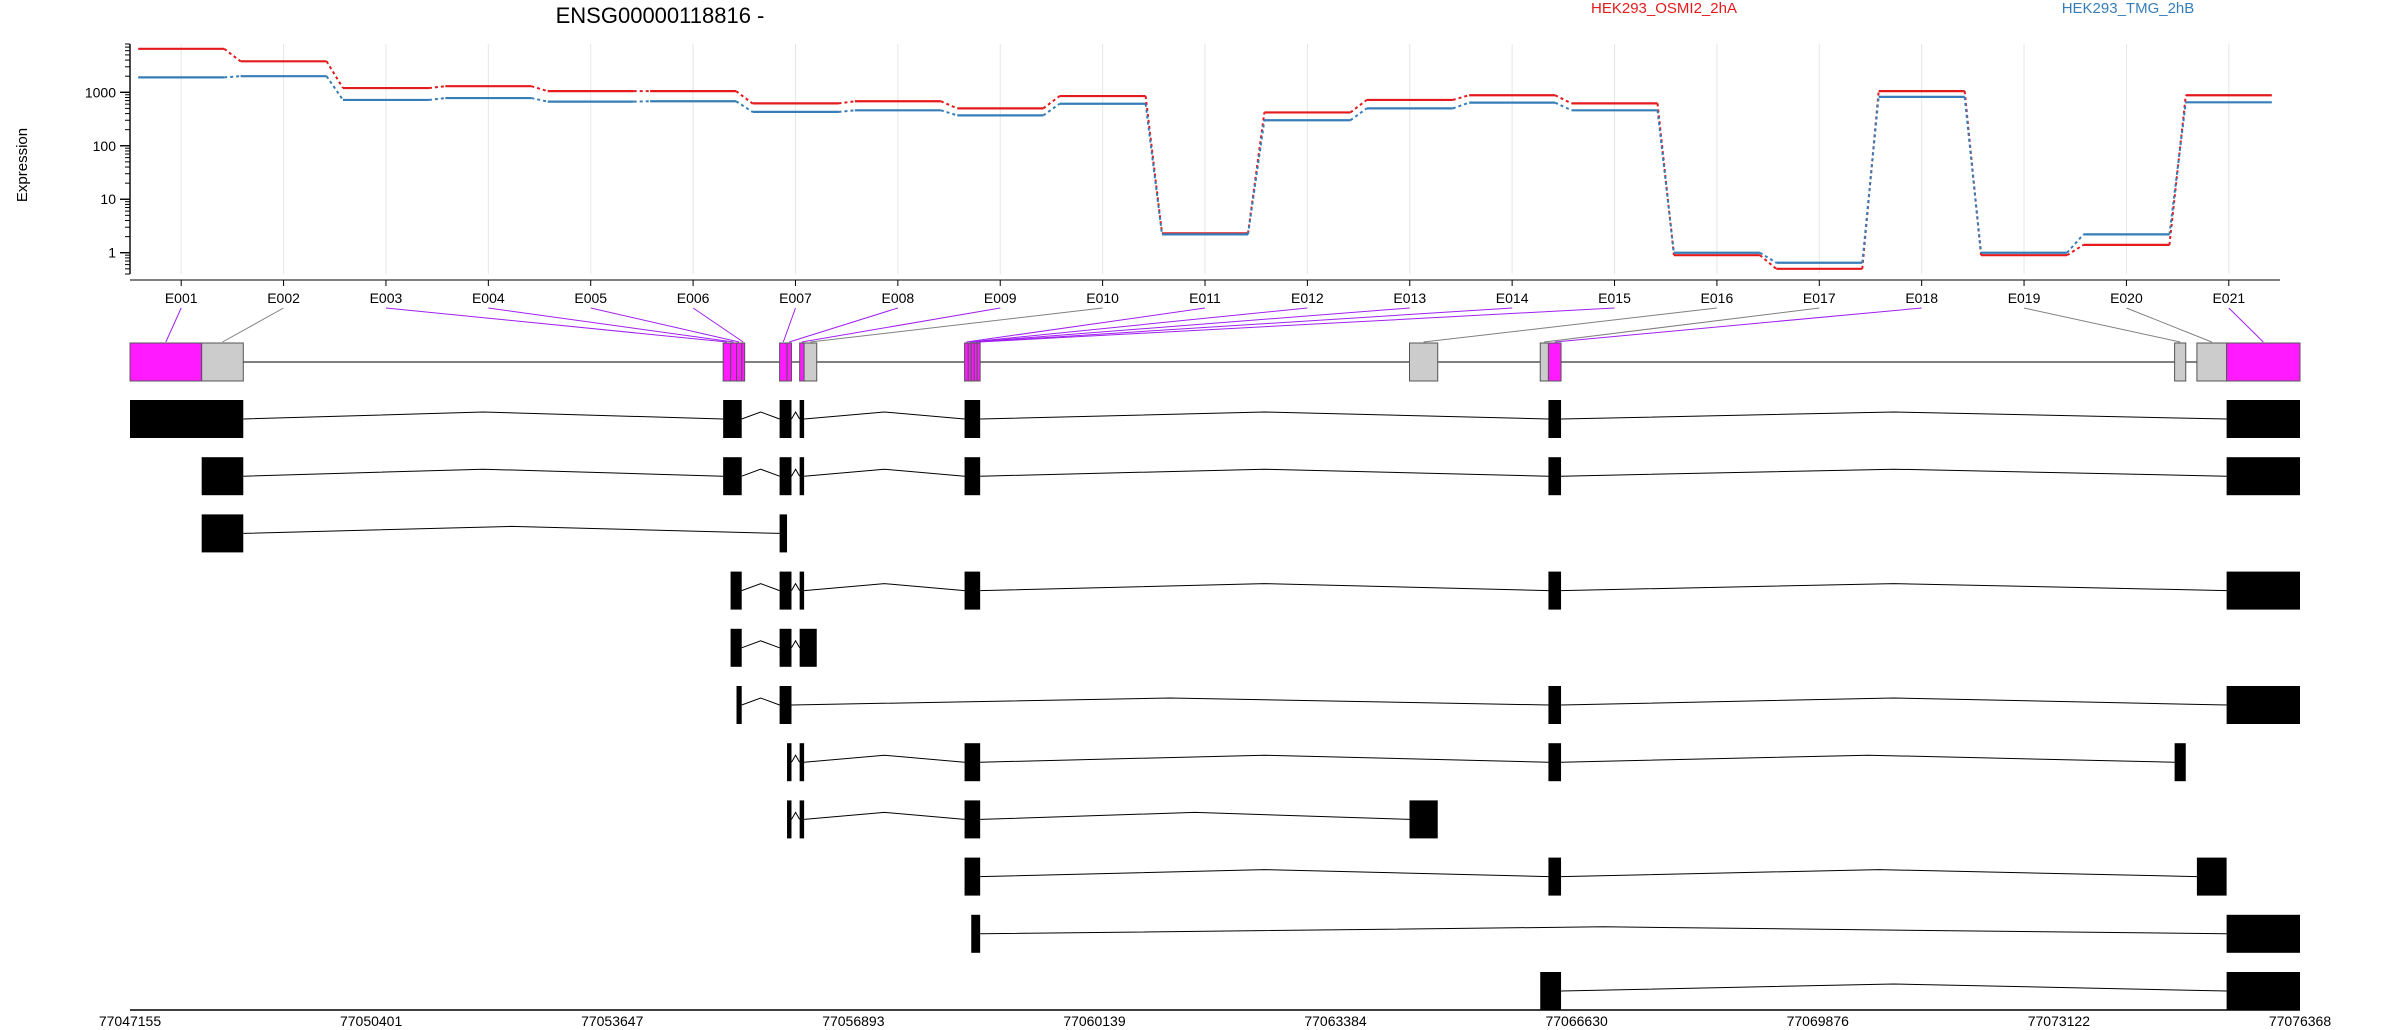 The height and width of the screenshot is (1030, 2400). I want to click on x-tick-label-e018: E018, so click(1921, 298).